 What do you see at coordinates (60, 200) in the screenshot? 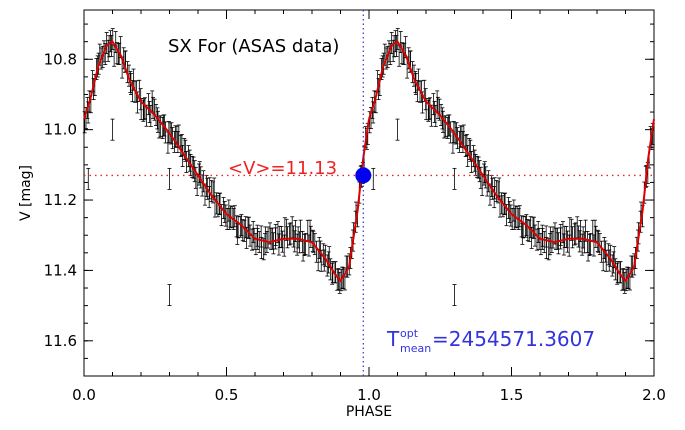
I see `y-tick-label: 11.2` at bounding box center [60, 200].